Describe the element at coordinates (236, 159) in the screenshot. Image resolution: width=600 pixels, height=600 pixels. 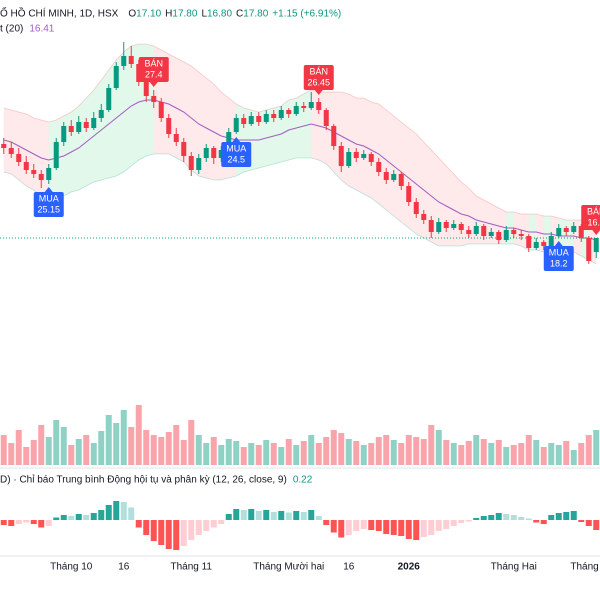
I see `signal-value: 24.5` at that location.